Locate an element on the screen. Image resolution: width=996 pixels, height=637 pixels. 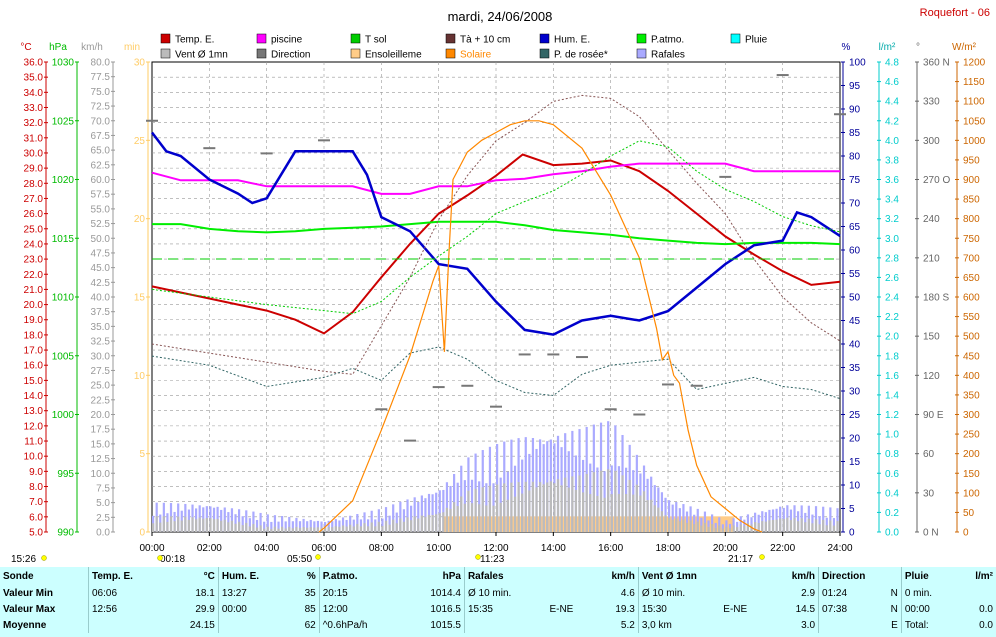
legend-label: Hum. E. is located at coordinates (572, 40).